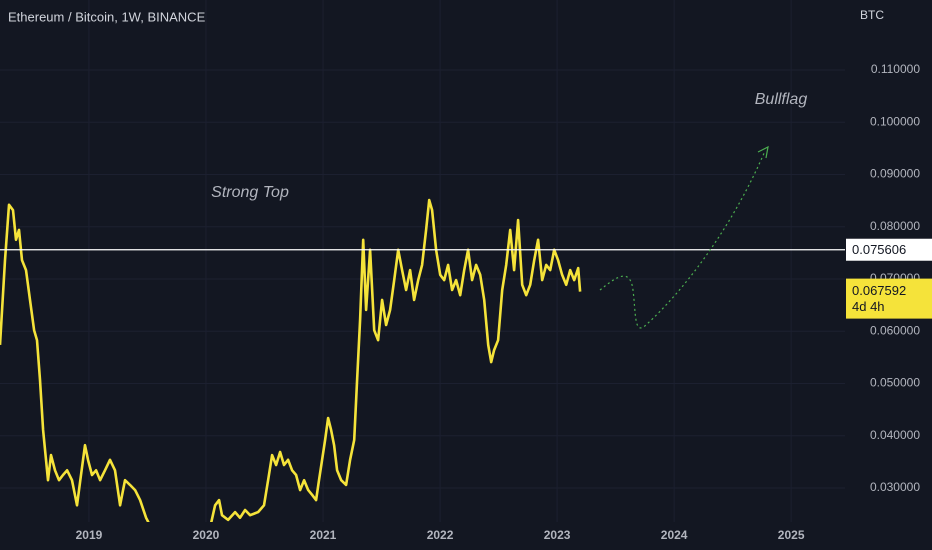 The width and height of the screenshot is (932, 550). What do you see at coordinates (791, 535) in the screenshot?
I see `x-tick-label: 2025` at bounding box center [791, 535].